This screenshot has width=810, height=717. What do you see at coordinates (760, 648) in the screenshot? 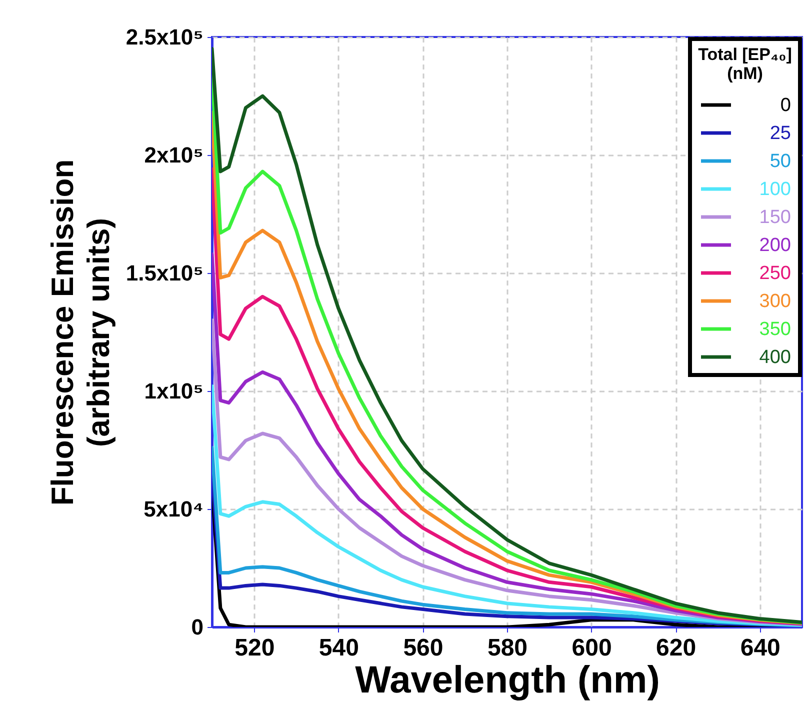
I see `x-tick-label: 640` at bounding box center [760, 648].